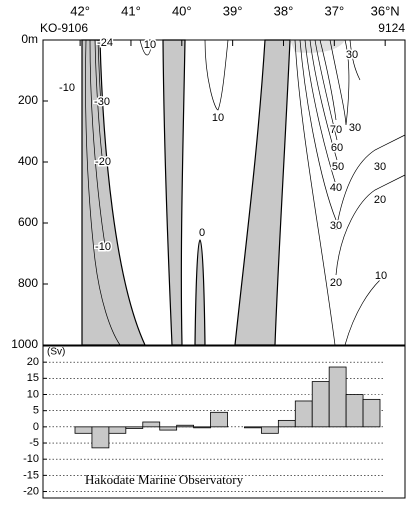 This screenshot has width=416, height=506. Describe the element at coordinates (36, 427) in the screenshot. I see `y-tick-label: 0` at that location.